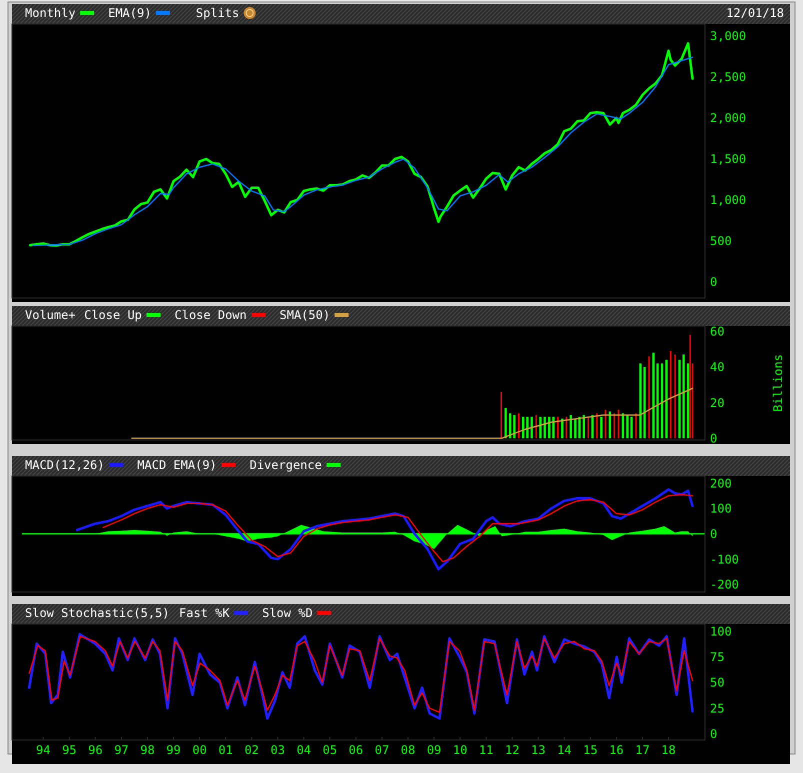  What do you see at coordinates (728, 200) in the screenshot?
I see `y-tick-label: 1,000` at bounding box center [728, 200].